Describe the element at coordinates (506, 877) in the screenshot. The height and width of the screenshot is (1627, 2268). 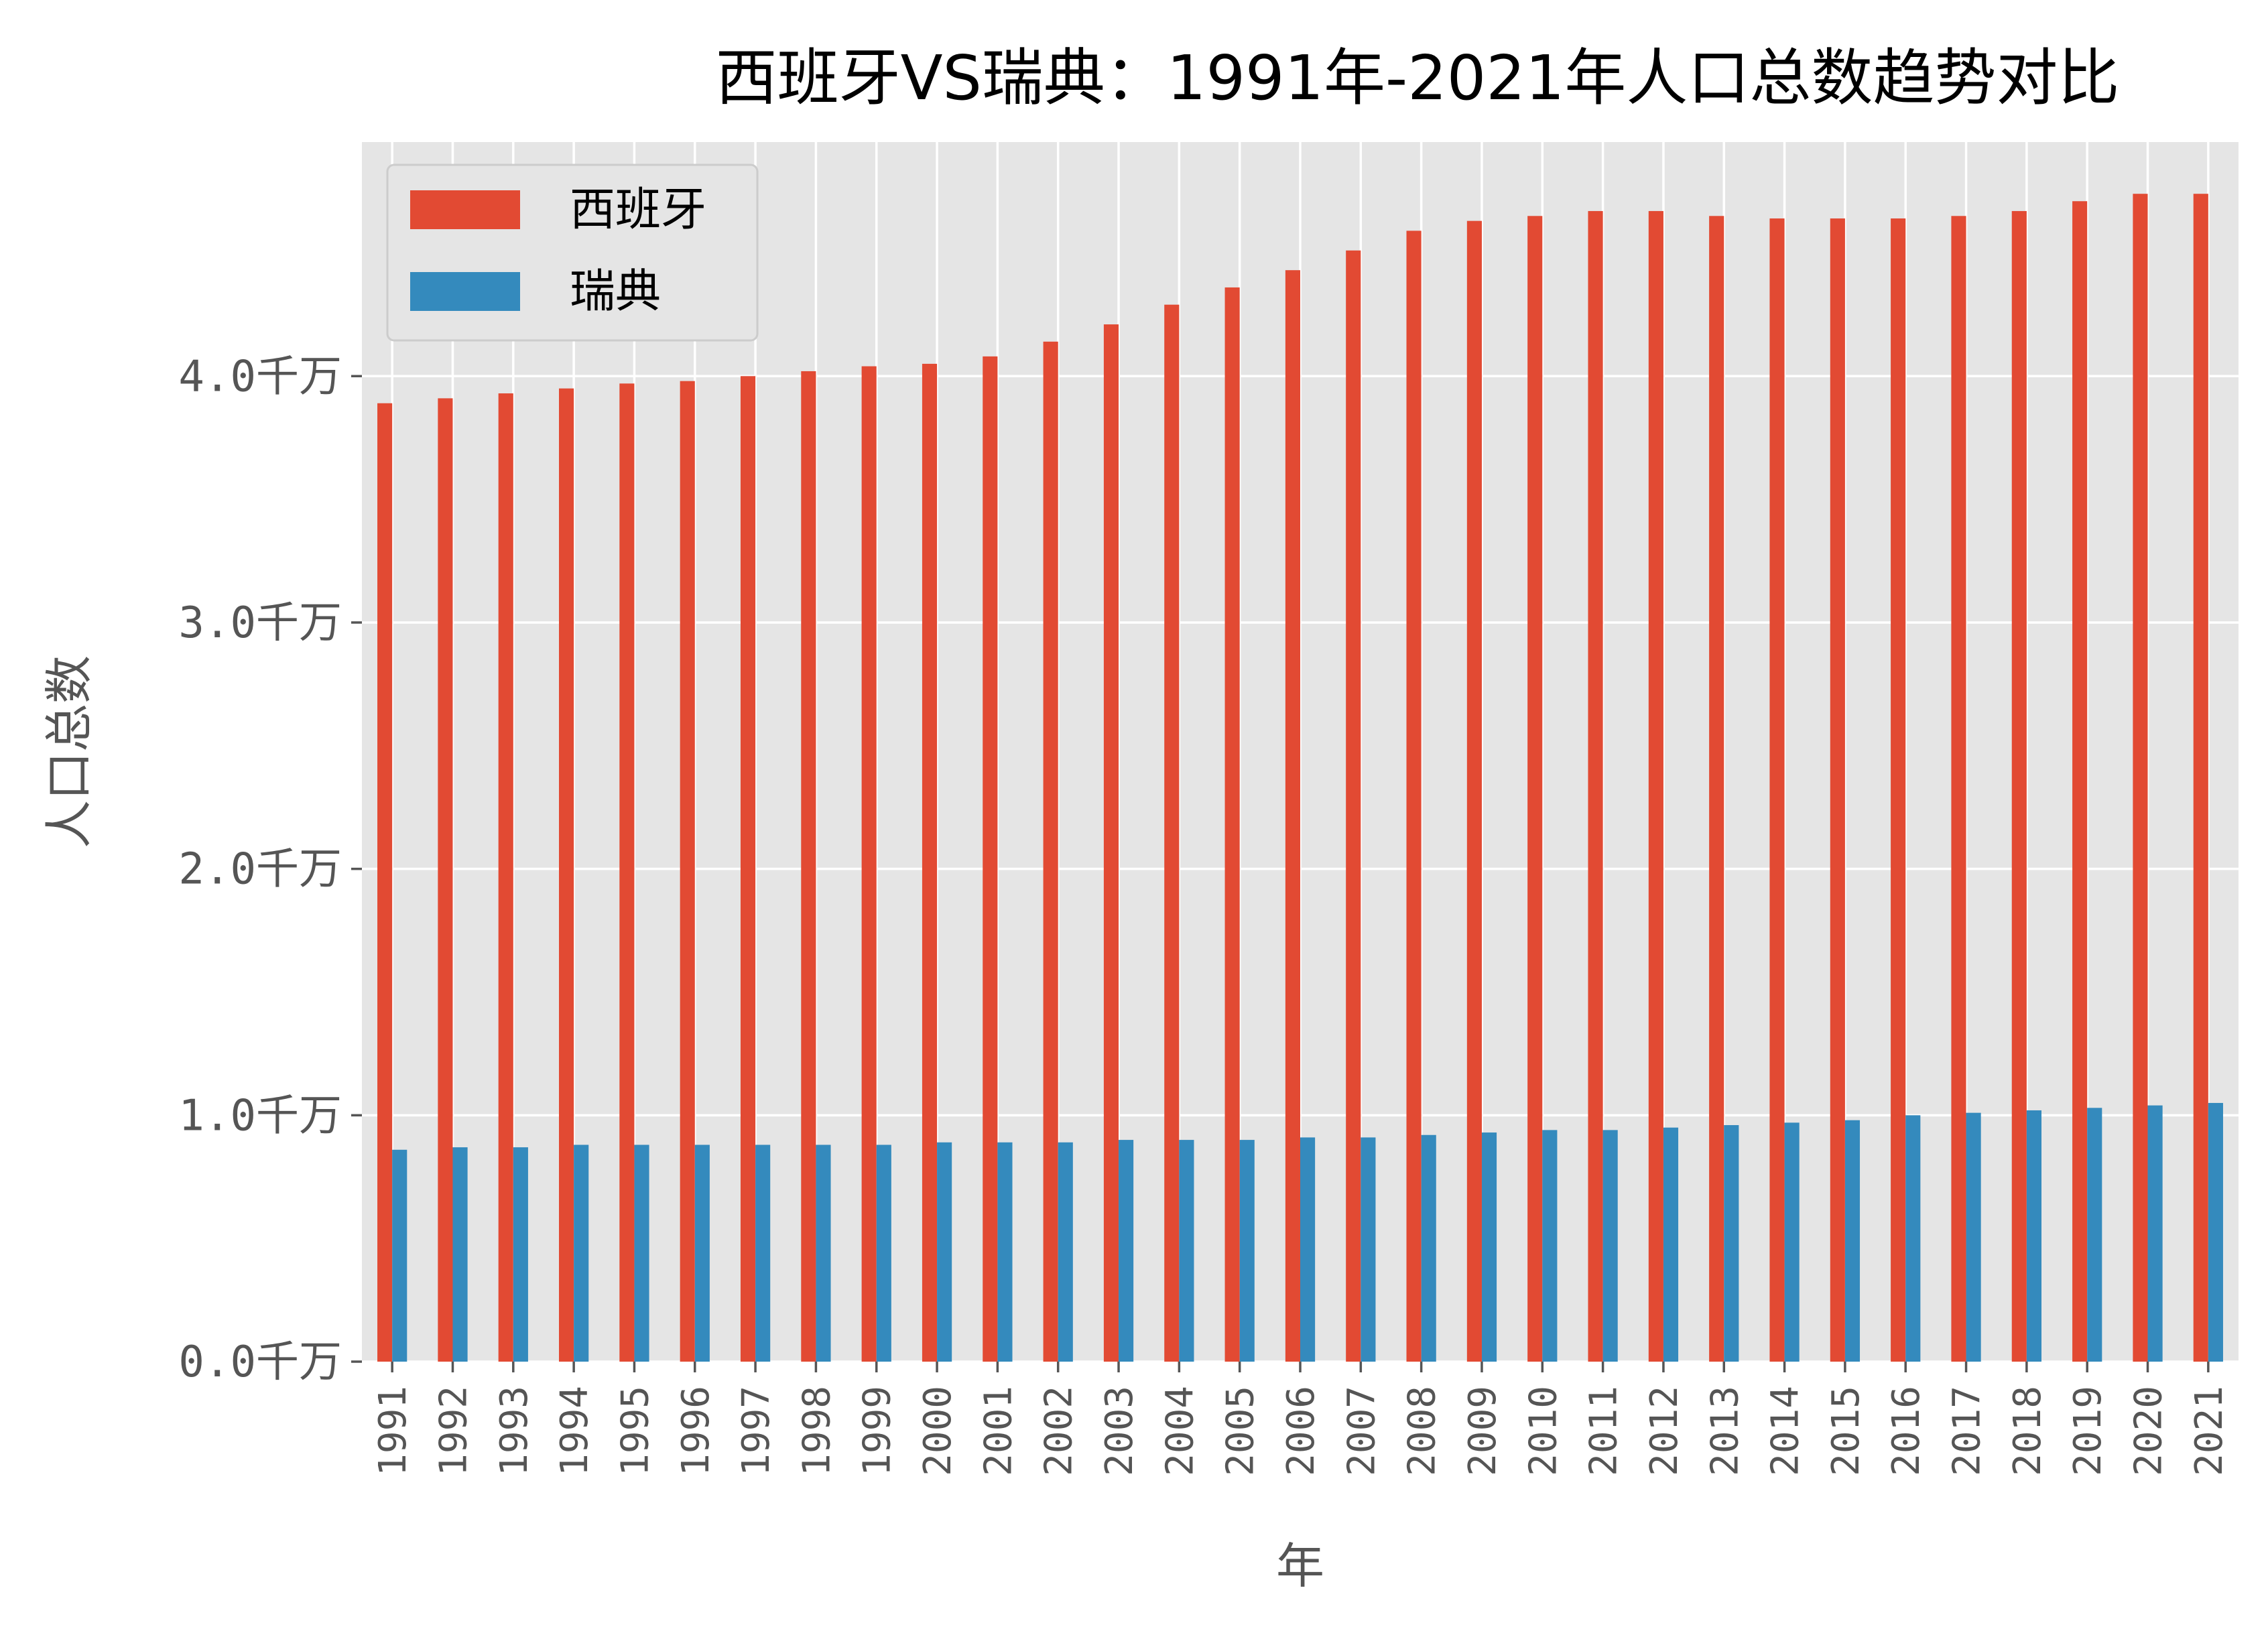
I see `bar-spain-1993` at that location.